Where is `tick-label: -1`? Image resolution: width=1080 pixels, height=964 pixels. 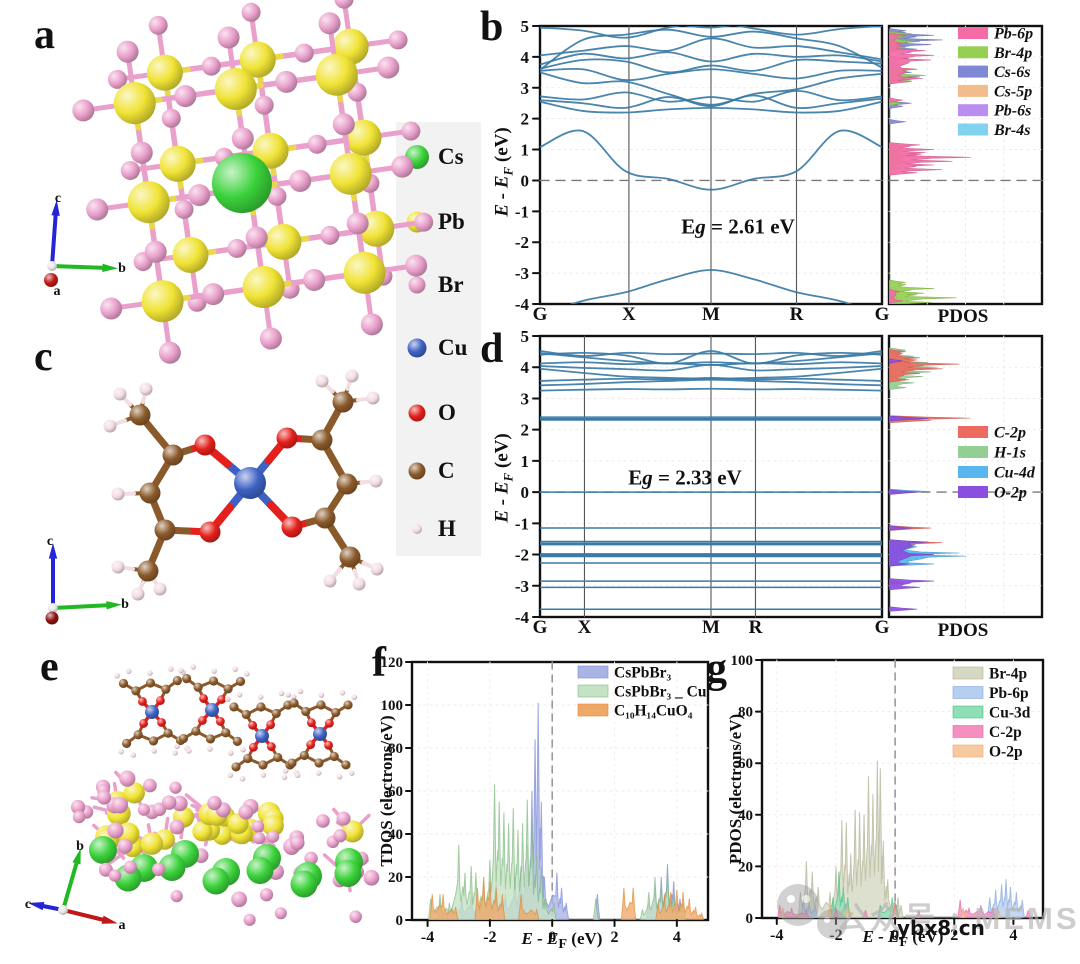 tick-label: -1 is located at coordinates (522, 211).